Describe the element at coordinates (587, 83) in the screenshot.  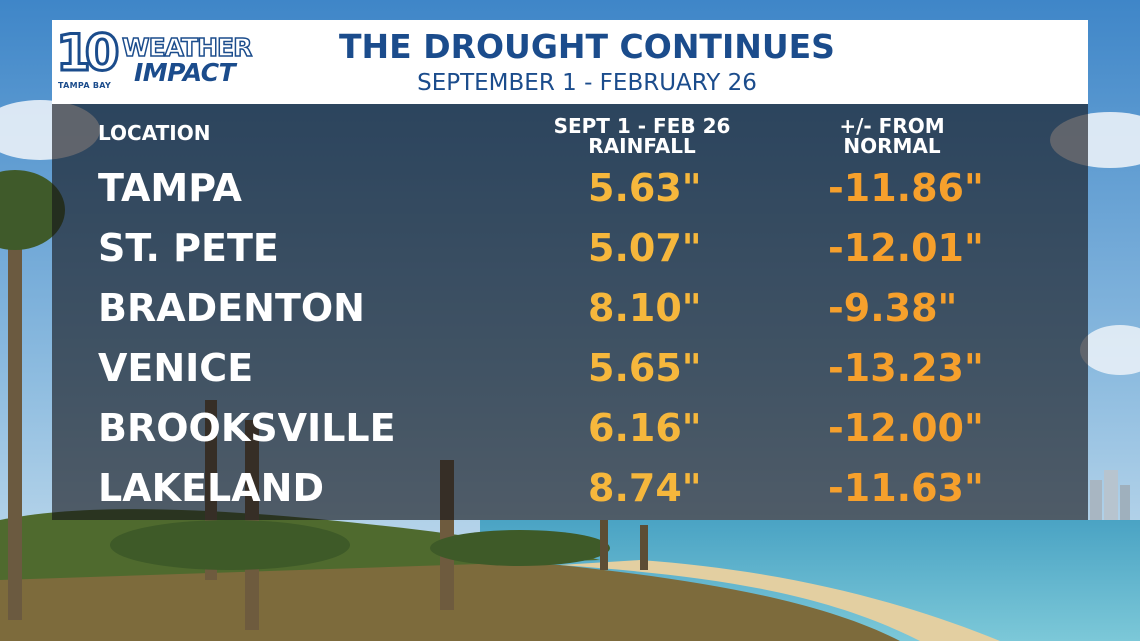
I see `chart-subtitle: SEPTEMBER 1 - FEBRUARY 26` at that location.